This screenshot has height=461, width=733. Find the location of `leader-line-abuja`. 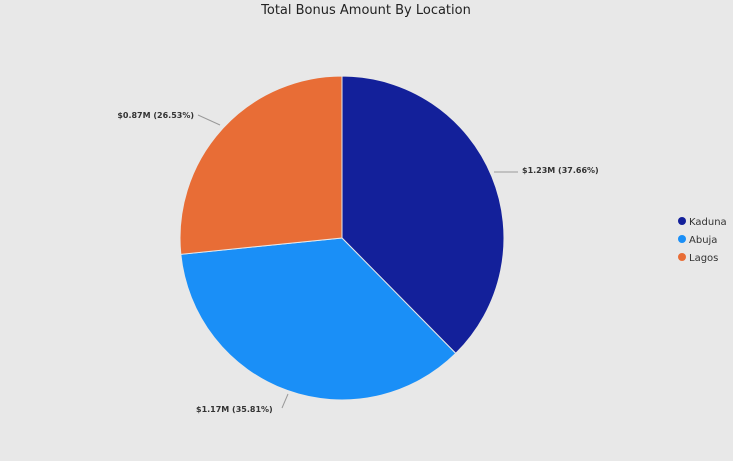

leader-line-abuja is located at coordinates (285, 401).